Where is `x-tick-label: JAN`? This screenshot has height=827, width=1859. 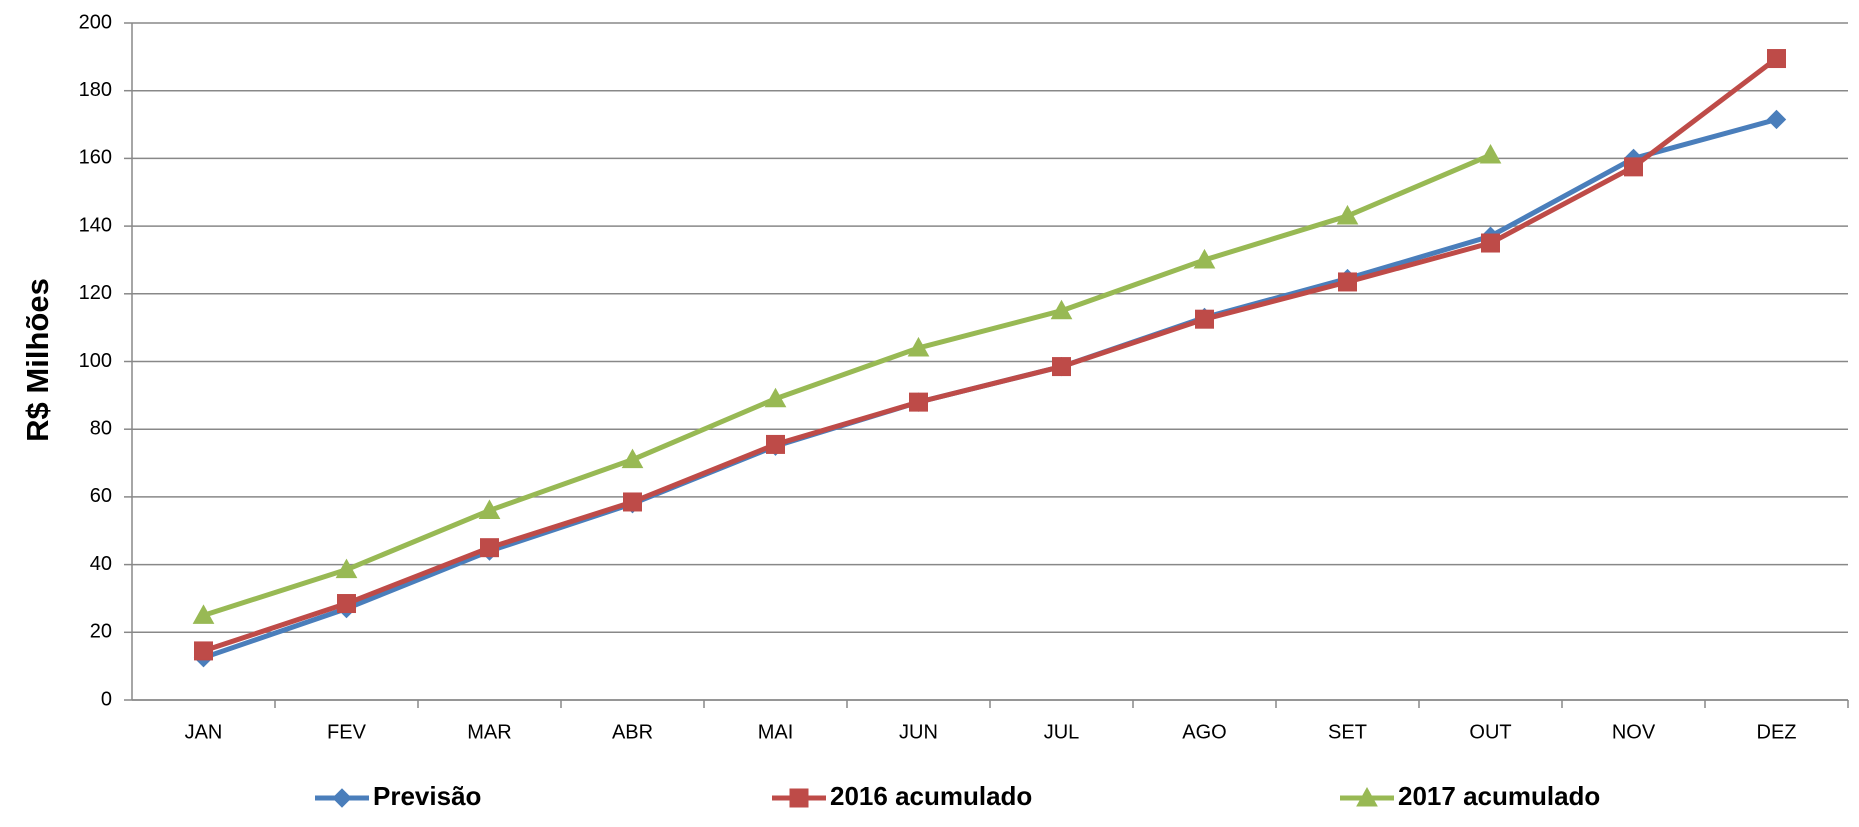 x-tick-label: JAN is located at coordinates (204, 732).